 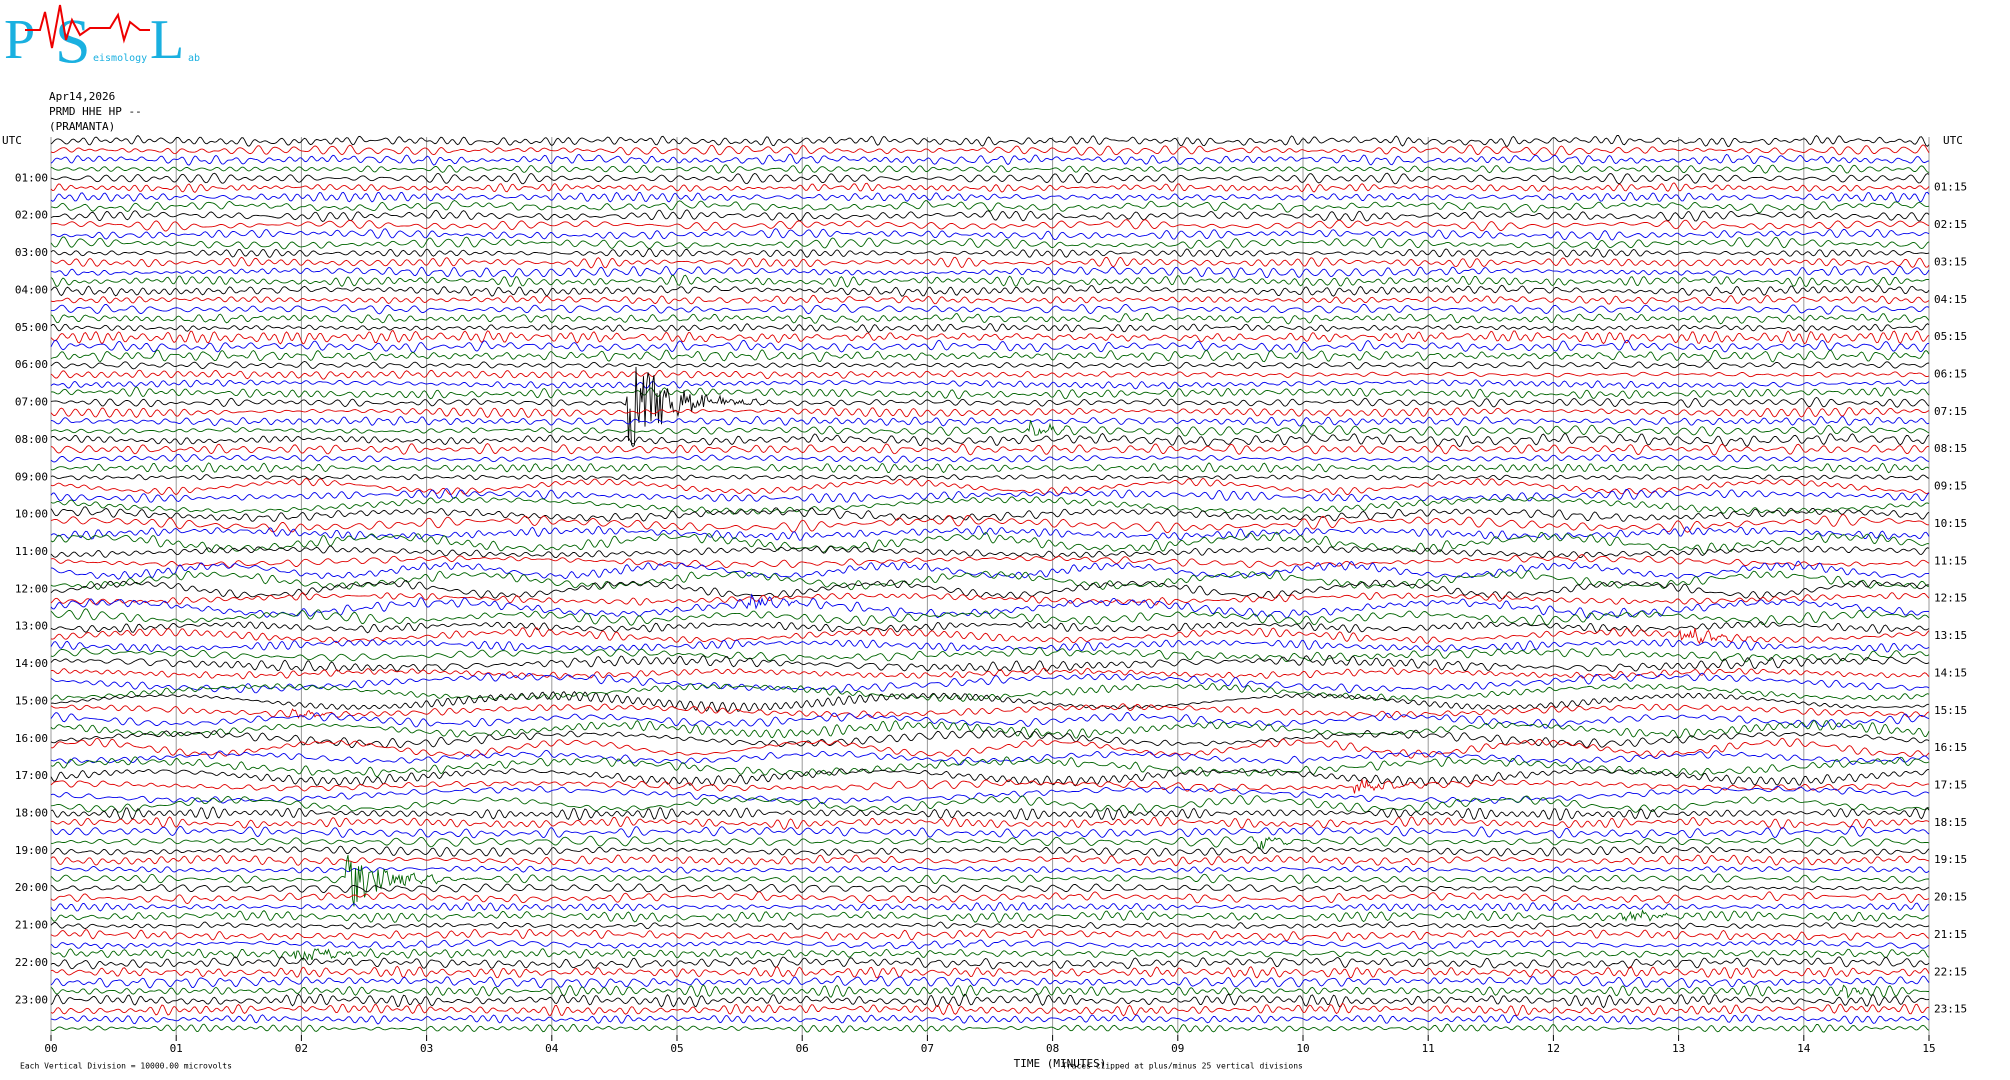 I want to click on hour-label: 10:00, so click(x=31, y=514).